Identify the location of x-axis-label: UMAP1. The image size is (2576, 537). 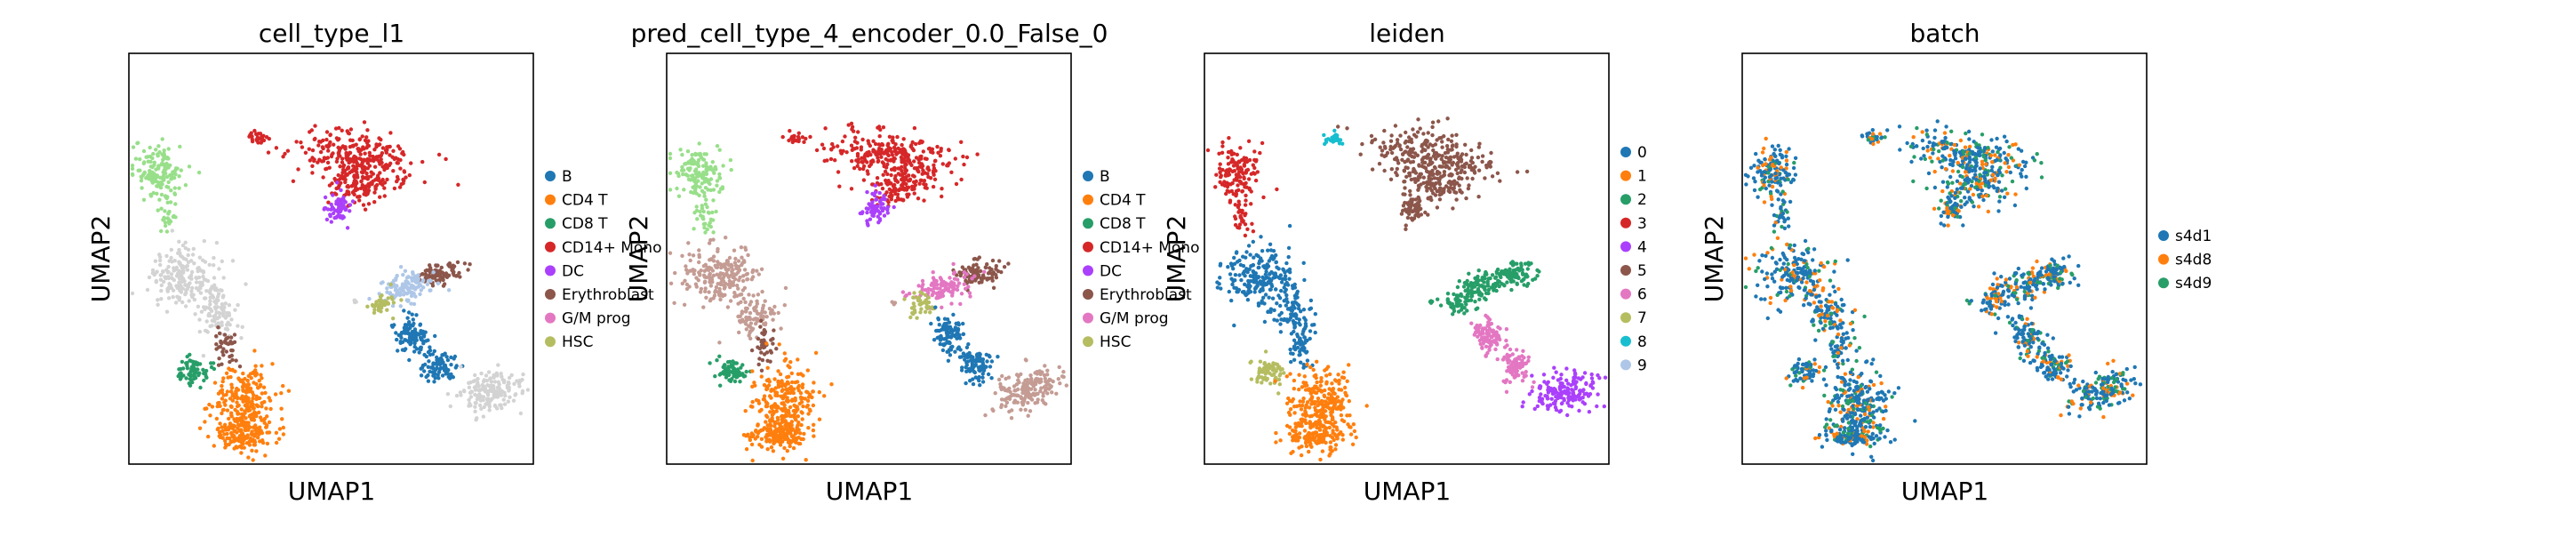
(332, 491).